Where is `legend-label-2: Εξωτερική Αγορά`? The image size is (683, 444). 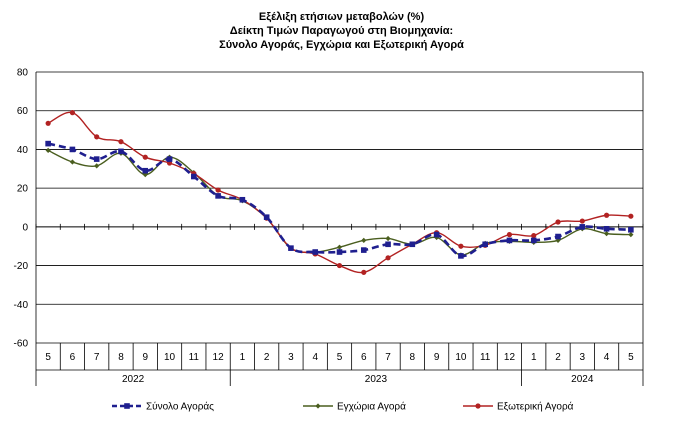
legend-label-2: Εξωτερική Αγορά is located at coordinates (535, 407).